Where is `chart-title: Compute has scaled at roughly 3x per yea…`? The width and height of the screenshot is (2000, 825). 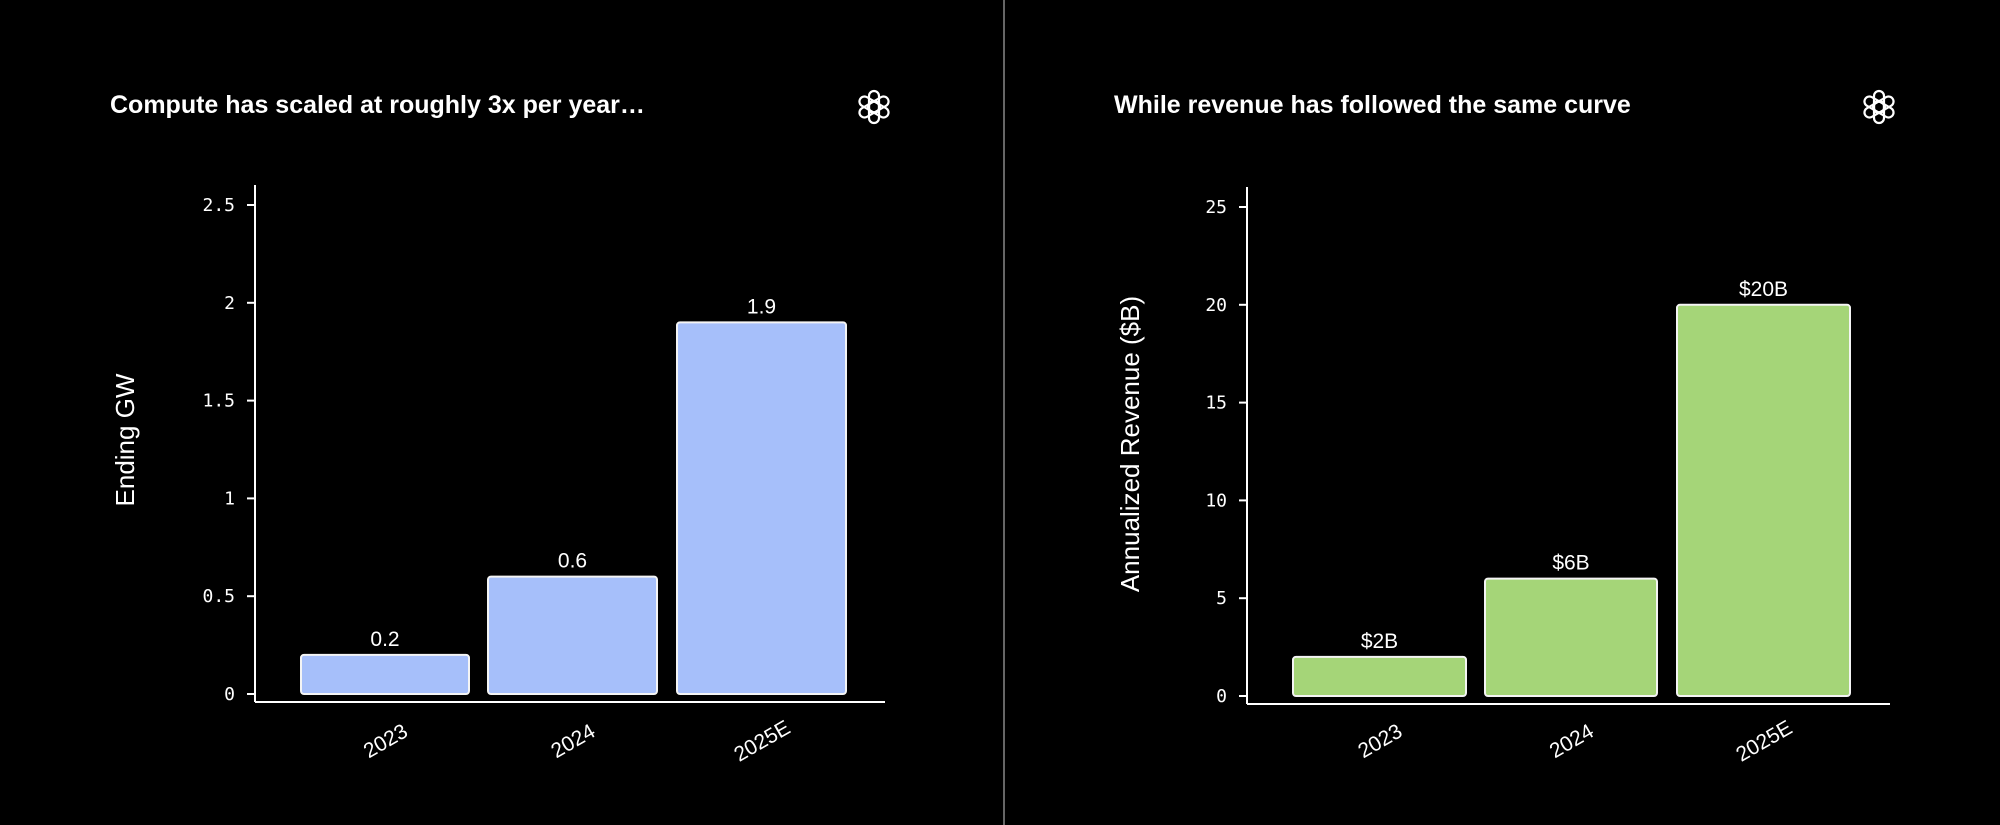
chart-title: Compute has scaled at roughly 3x per yea… is located at coordinates (377, 105).